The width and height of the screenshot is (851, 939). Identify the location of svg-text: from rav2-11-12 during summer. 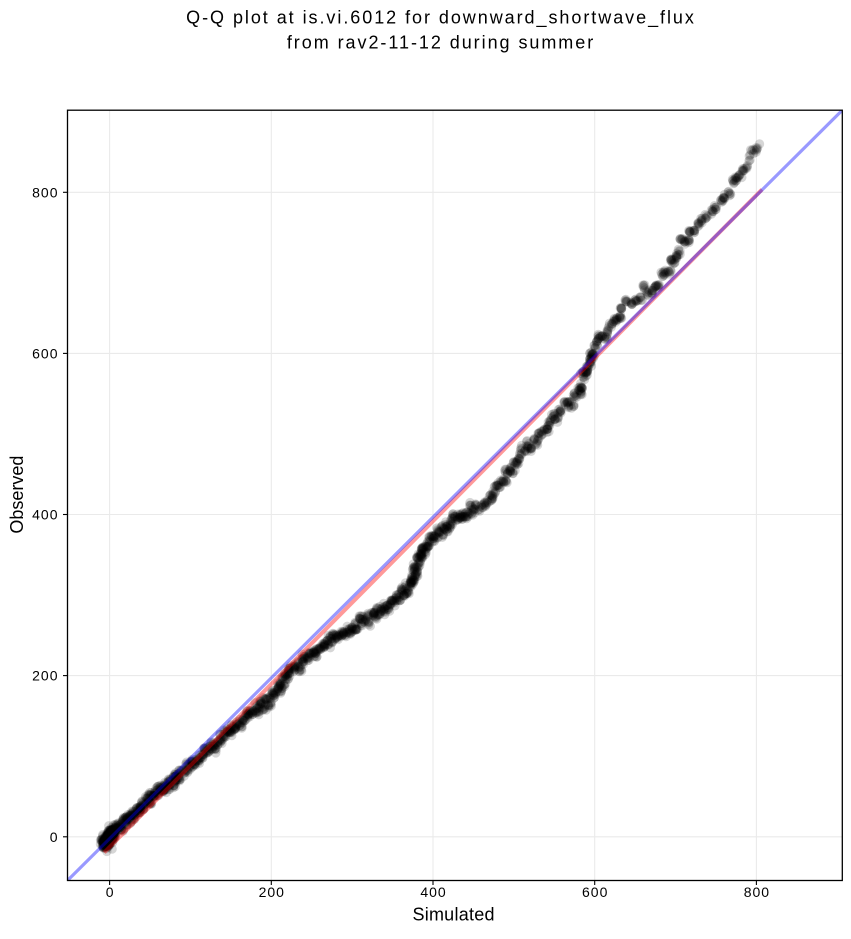
(441, 43).